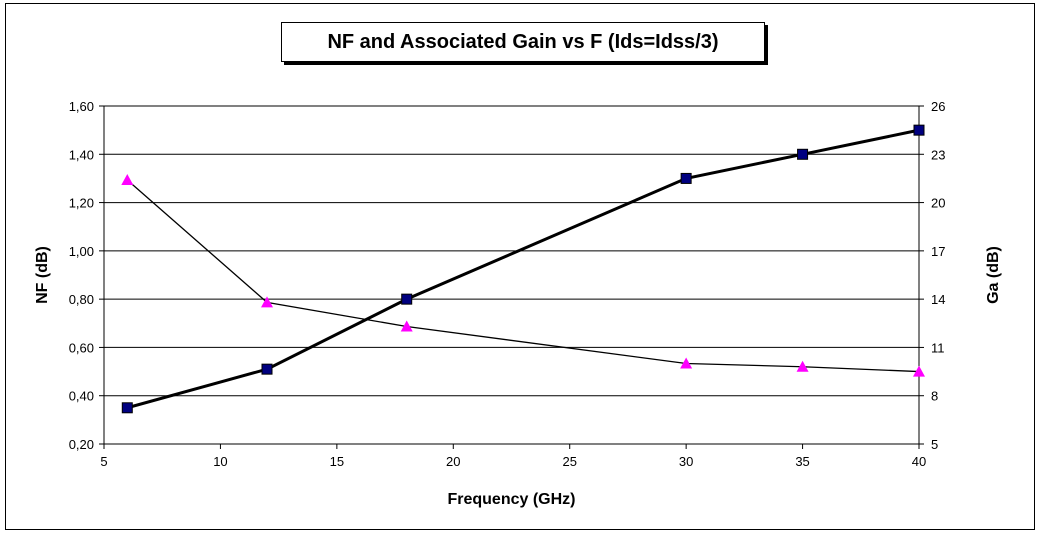 This screenshot has width=1040, height=533. Describe the element at coordinates (81, 396) in the screenshot. I see `left-y-tick-label: 0,40` at that location.